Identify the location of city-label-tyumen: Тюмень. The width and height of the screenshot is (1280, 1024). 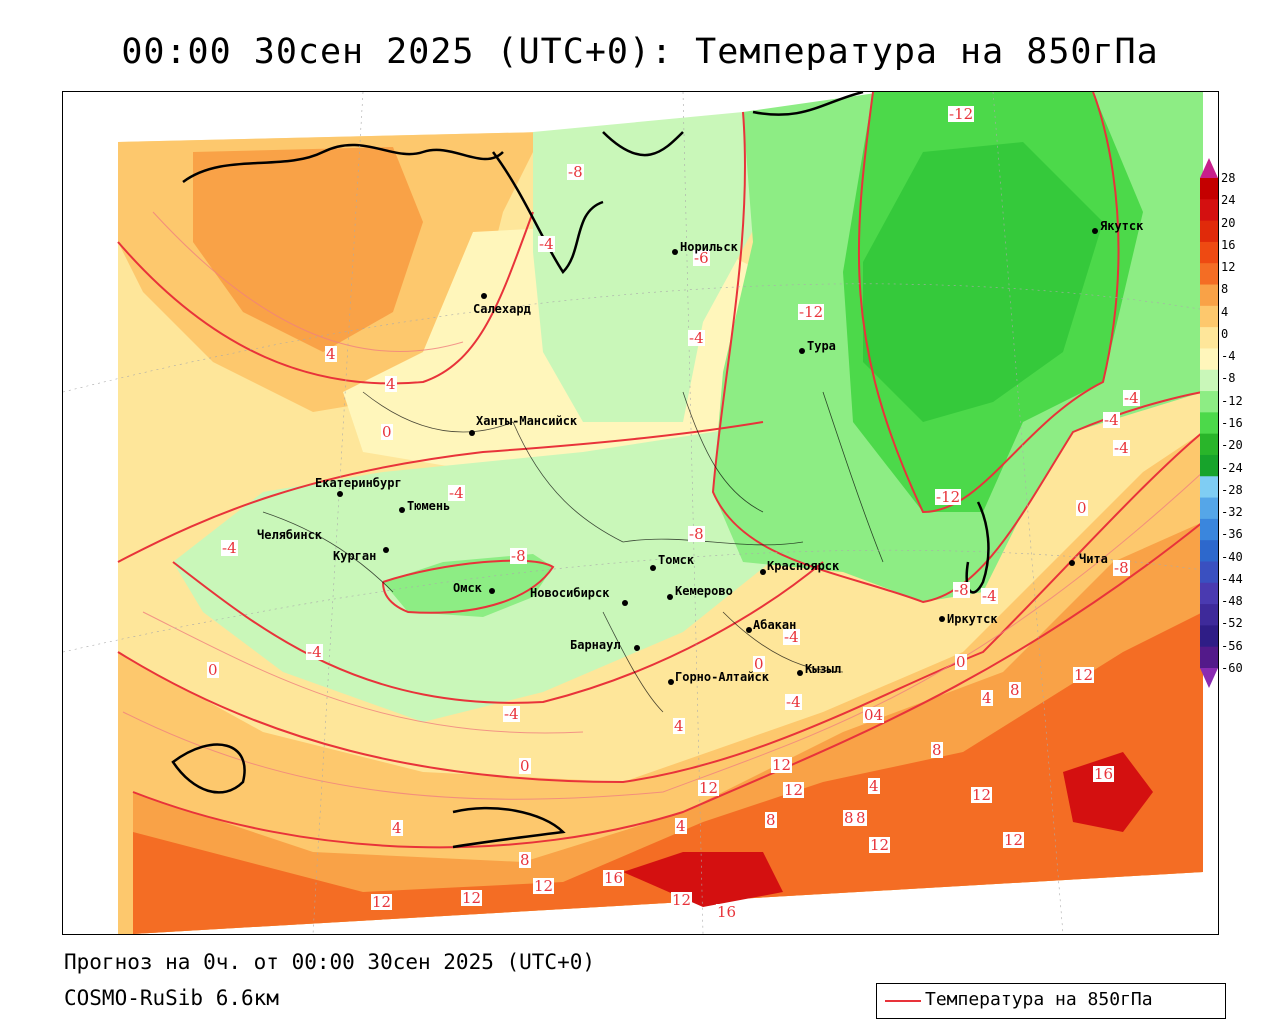
(429, 506).